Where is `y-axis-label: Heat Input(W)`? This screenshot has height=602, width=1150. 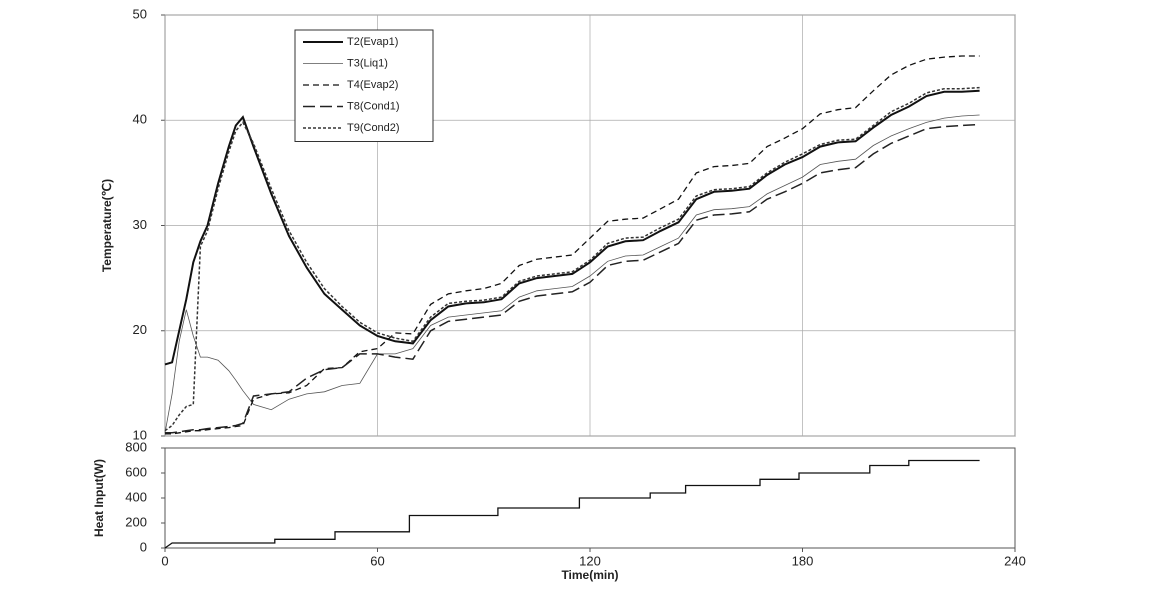 y-axis-label: Heat Input(W) is located at coordinates (99, 498).